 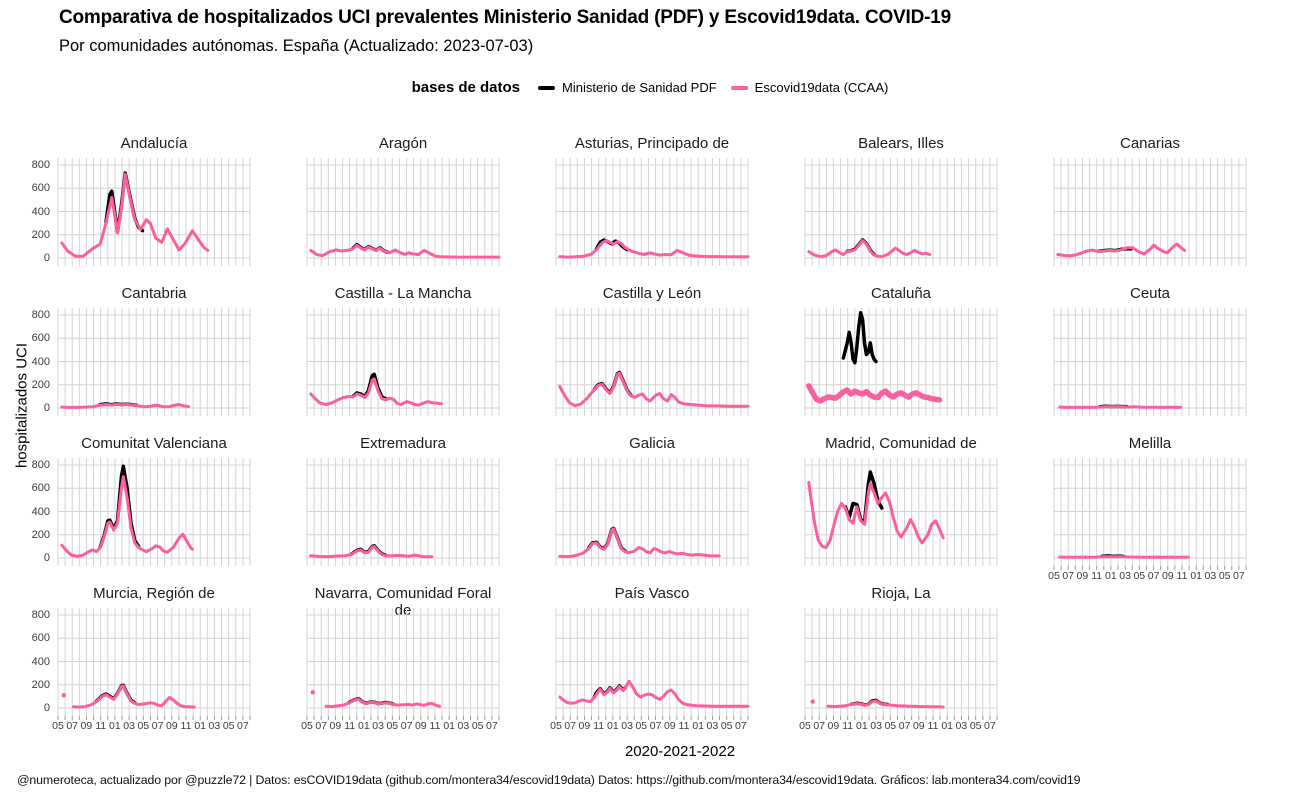 What do you see at coordinates (40, 615) in the screenshot?
I see `y-tick-label: 800` at bounding box center [40, 615].